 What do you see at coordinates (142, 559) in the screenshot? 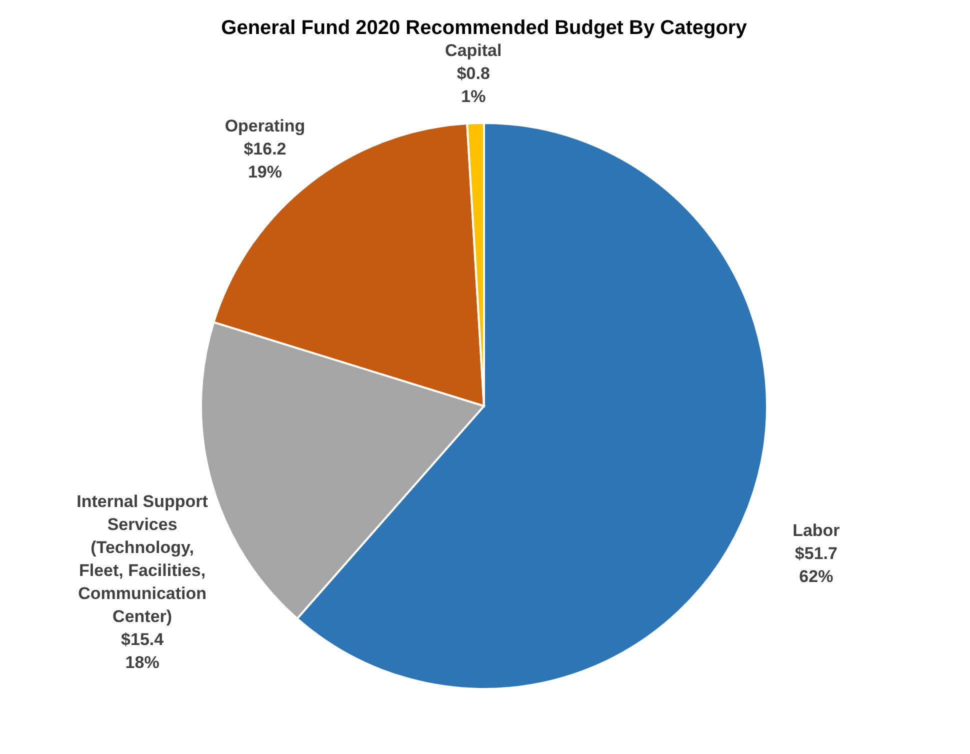
I see `slice-label: Internal Support Services (Technology, Fleet, Facilities, Communication Center)` at bounding box center [142, 559].